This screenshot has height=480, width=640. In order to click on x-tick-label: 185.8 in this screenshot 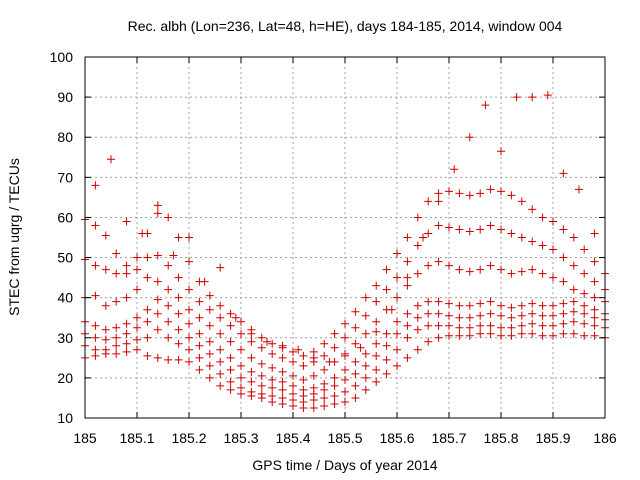, I will do `click(500, 438)`.